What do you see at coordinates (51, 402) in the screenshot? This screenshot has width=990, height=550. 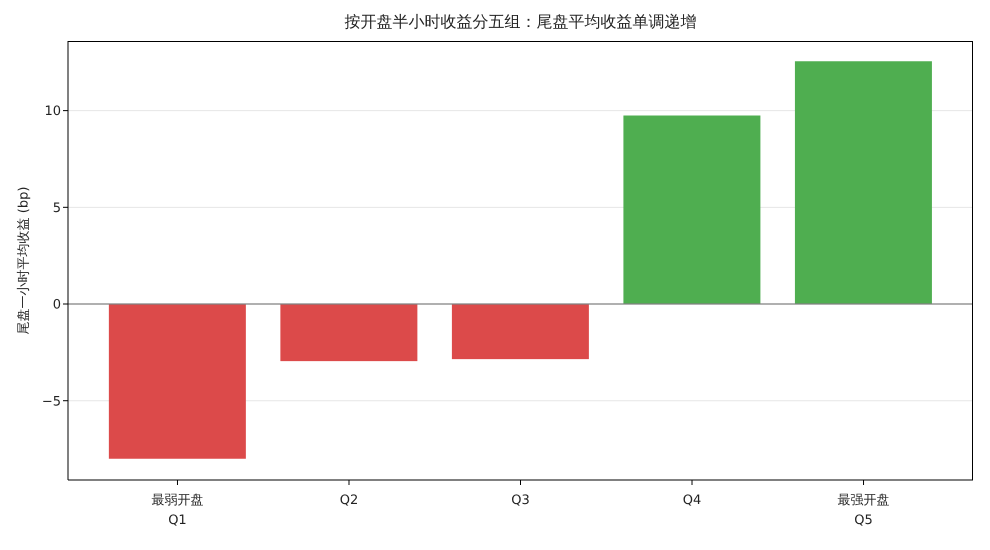 I see `y-tick-label: −5` at bounding box center [51, 402].